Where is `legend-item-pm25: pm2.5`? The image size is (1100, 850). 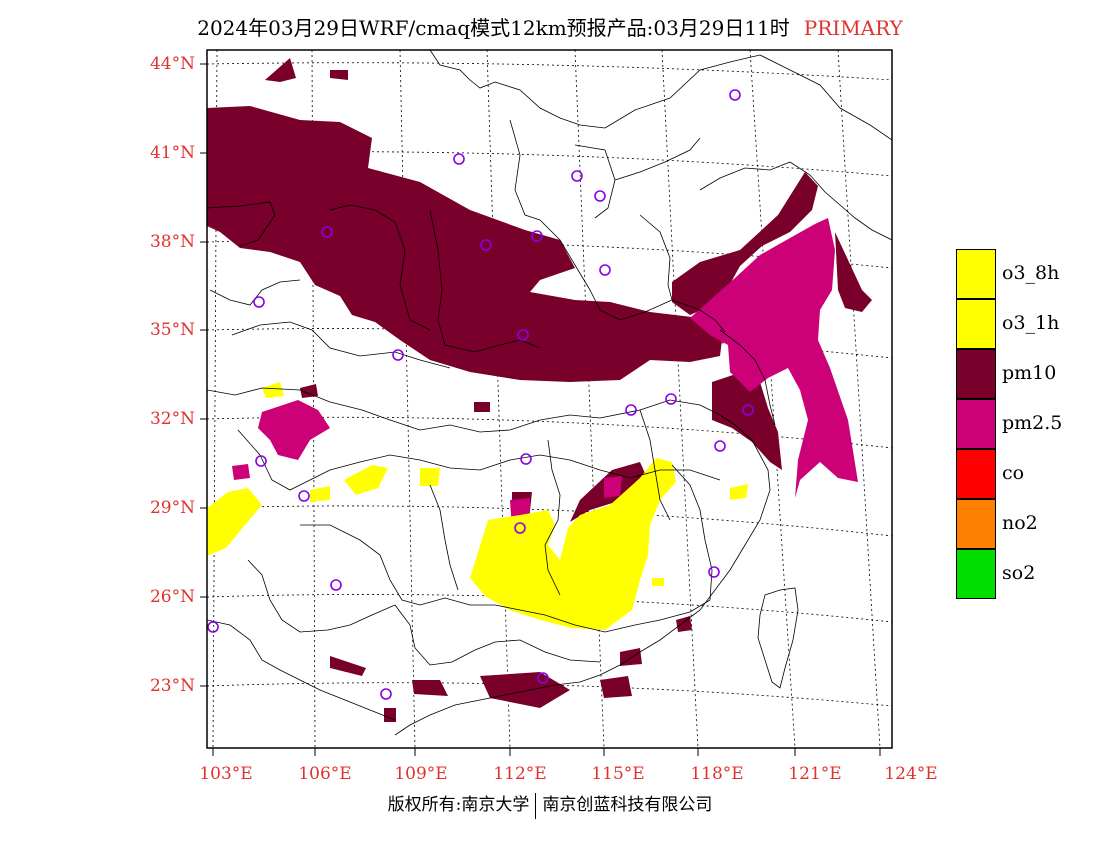 legend-item-pm25: pm2.5 is located at coordinates (1028, 424).